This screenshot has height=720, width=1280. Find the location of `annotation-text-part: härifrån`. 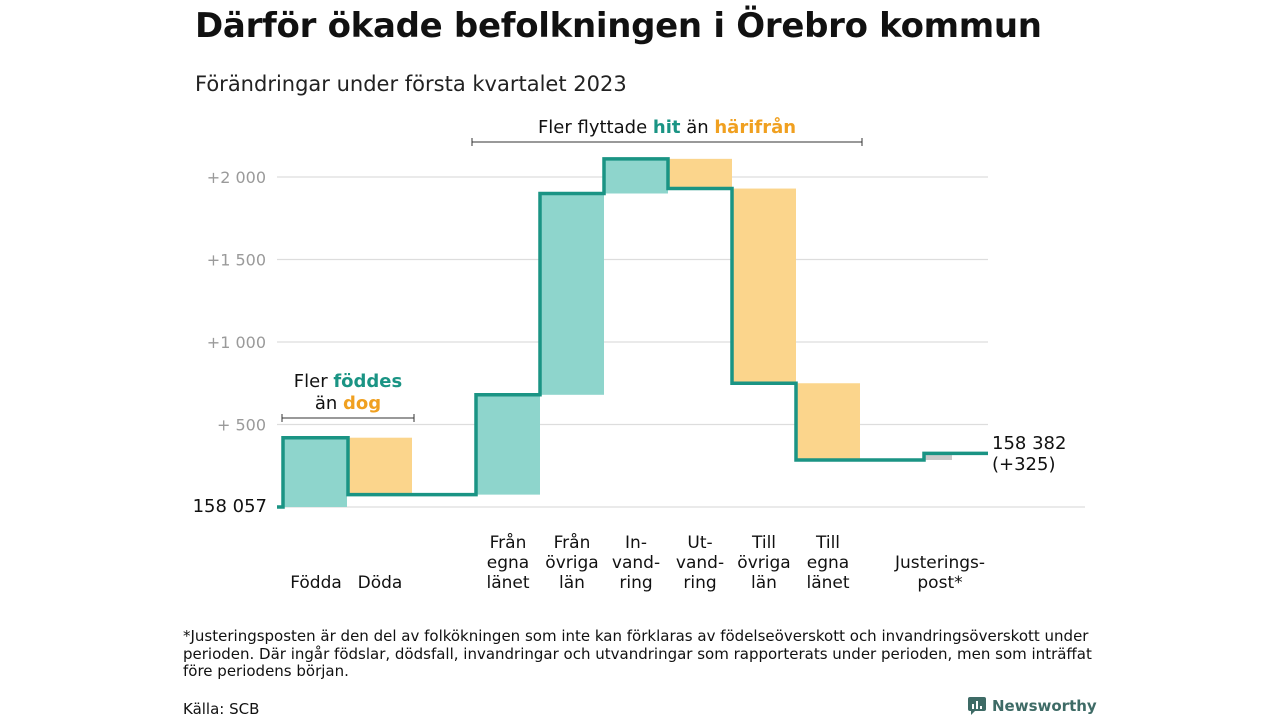

annotation-text-part: härifrån is located at coordinates (755, 127).